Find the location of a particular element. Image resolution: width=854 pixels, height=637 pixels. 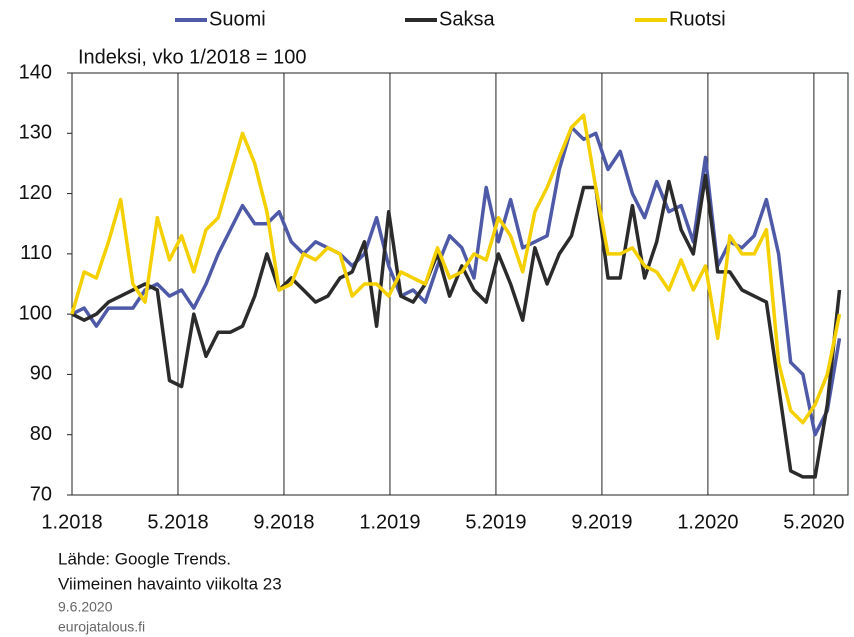

x-tick-label: 1.2018 is located at coordinates (71, 522).